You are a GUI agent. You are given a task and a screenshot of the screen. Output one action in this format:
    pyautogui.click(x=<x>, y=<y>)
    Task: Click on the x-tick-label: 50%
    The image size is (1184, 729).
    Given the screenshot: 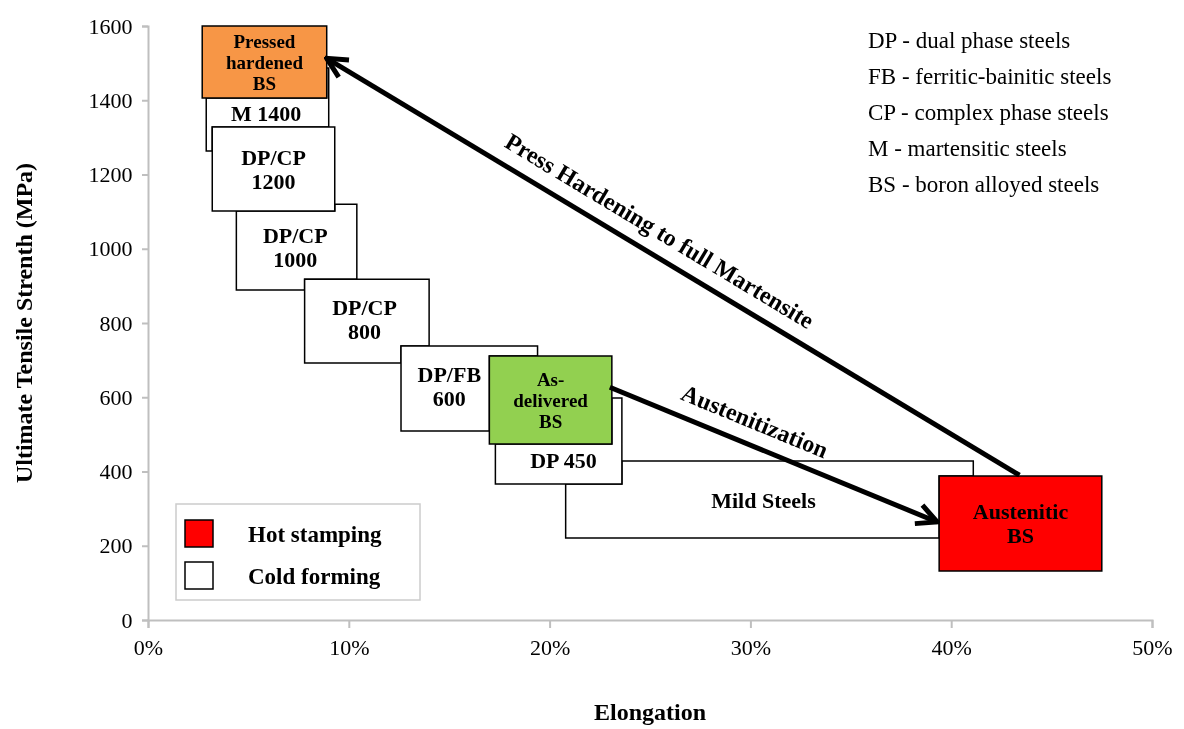 What is the action you would take?
    pyautogui.click(x=1152, y=648)
    